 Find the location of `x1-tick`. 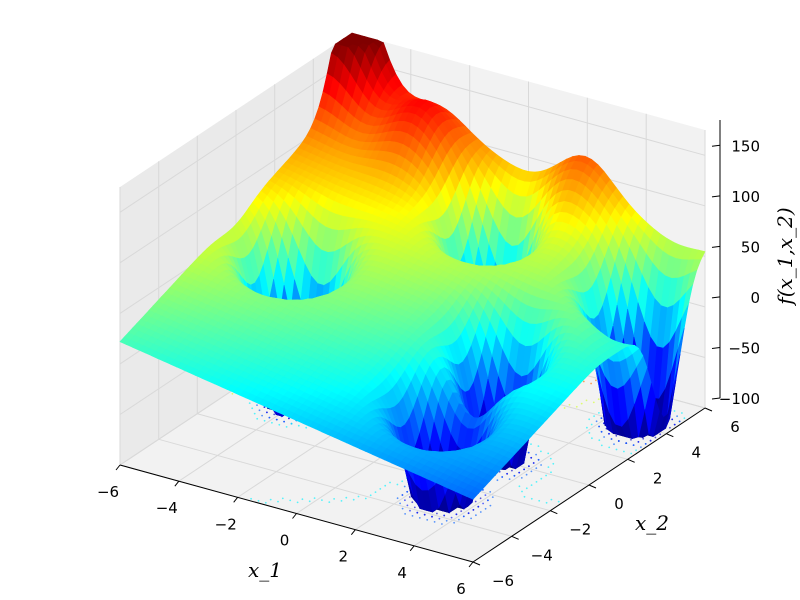

x1-tick is located at coordinates (177, 483).